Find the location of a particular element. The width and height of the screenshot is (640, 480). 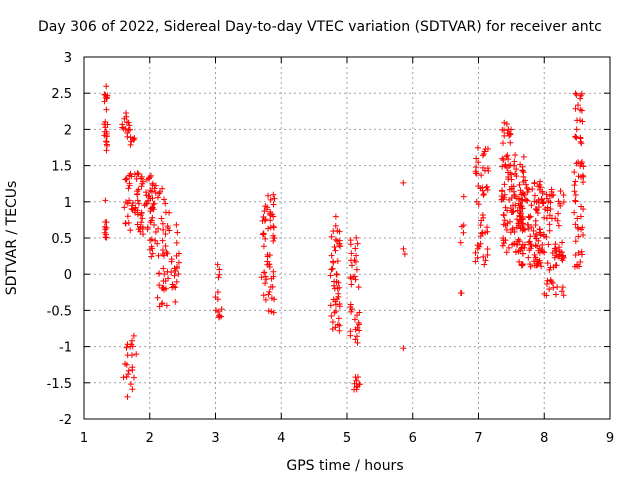

y-tick-label: -2 is located at coordinates (65, 420).